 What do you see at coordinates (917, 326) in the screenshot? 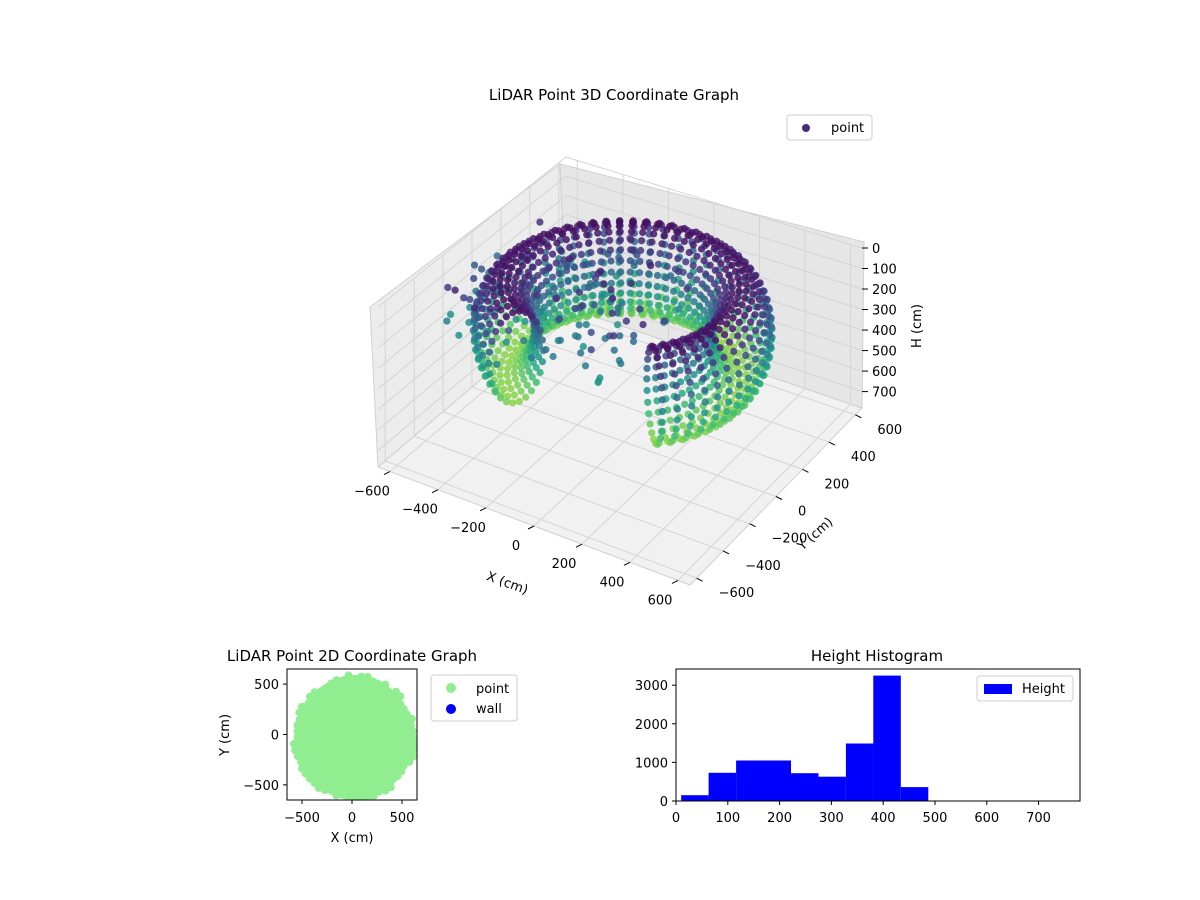
I see `z-axis-label-3d: H (cm)` at bounding box center [917, 326].